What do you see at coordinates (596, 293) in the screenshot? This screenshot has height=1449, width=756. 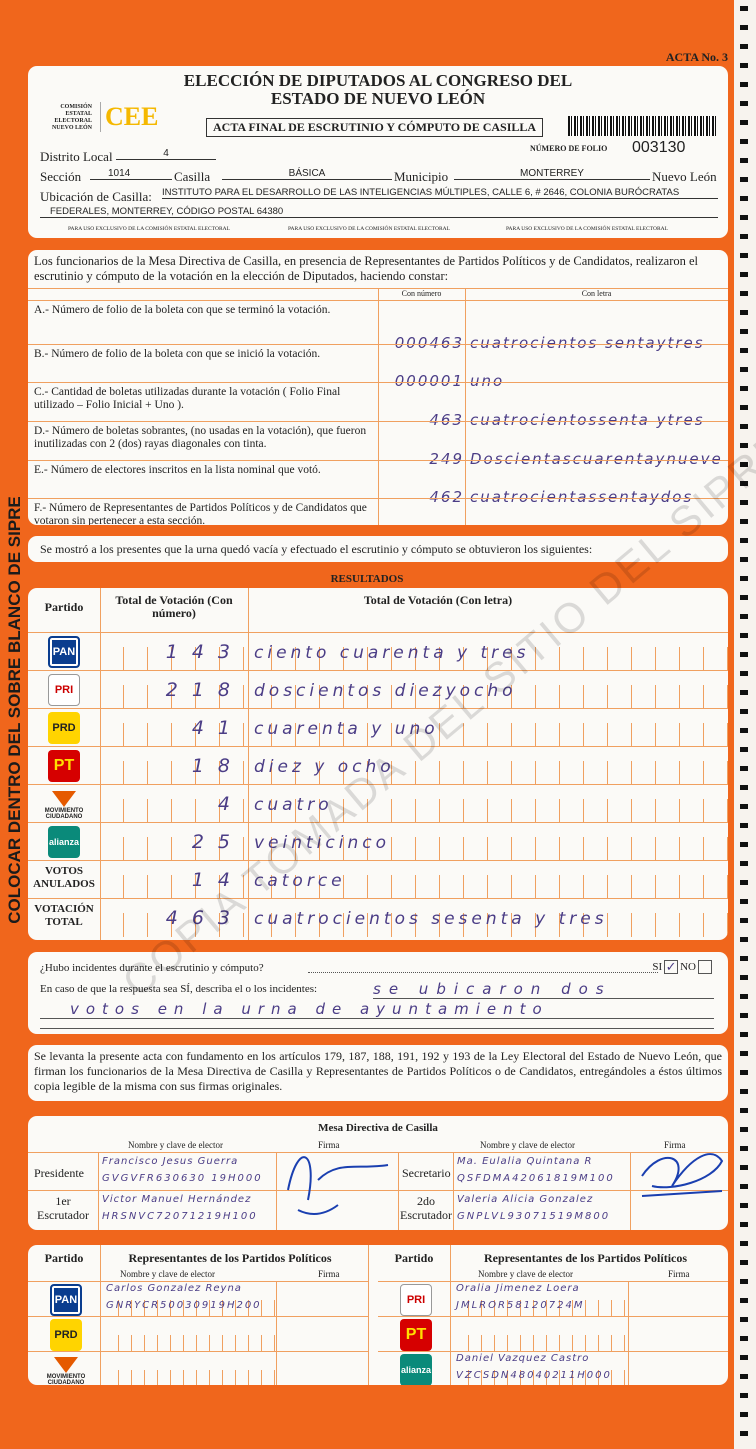 I see `col-letra: Con letra` at bounding box center [596, 293].